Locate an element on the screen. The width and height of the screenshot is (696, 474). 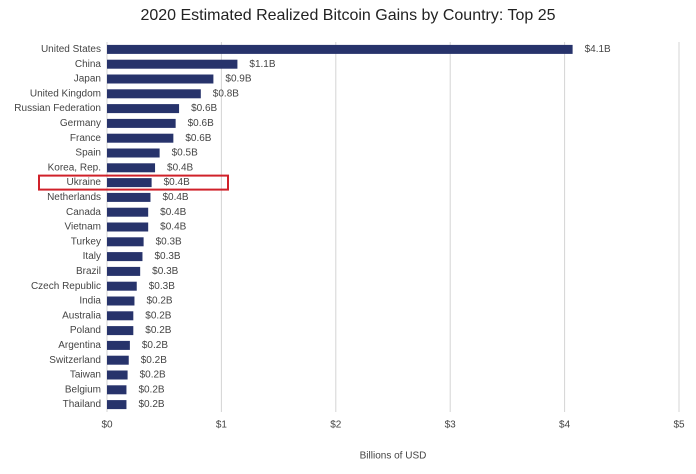
y-tick-label: Argentina is located at coordinates (79, 345).